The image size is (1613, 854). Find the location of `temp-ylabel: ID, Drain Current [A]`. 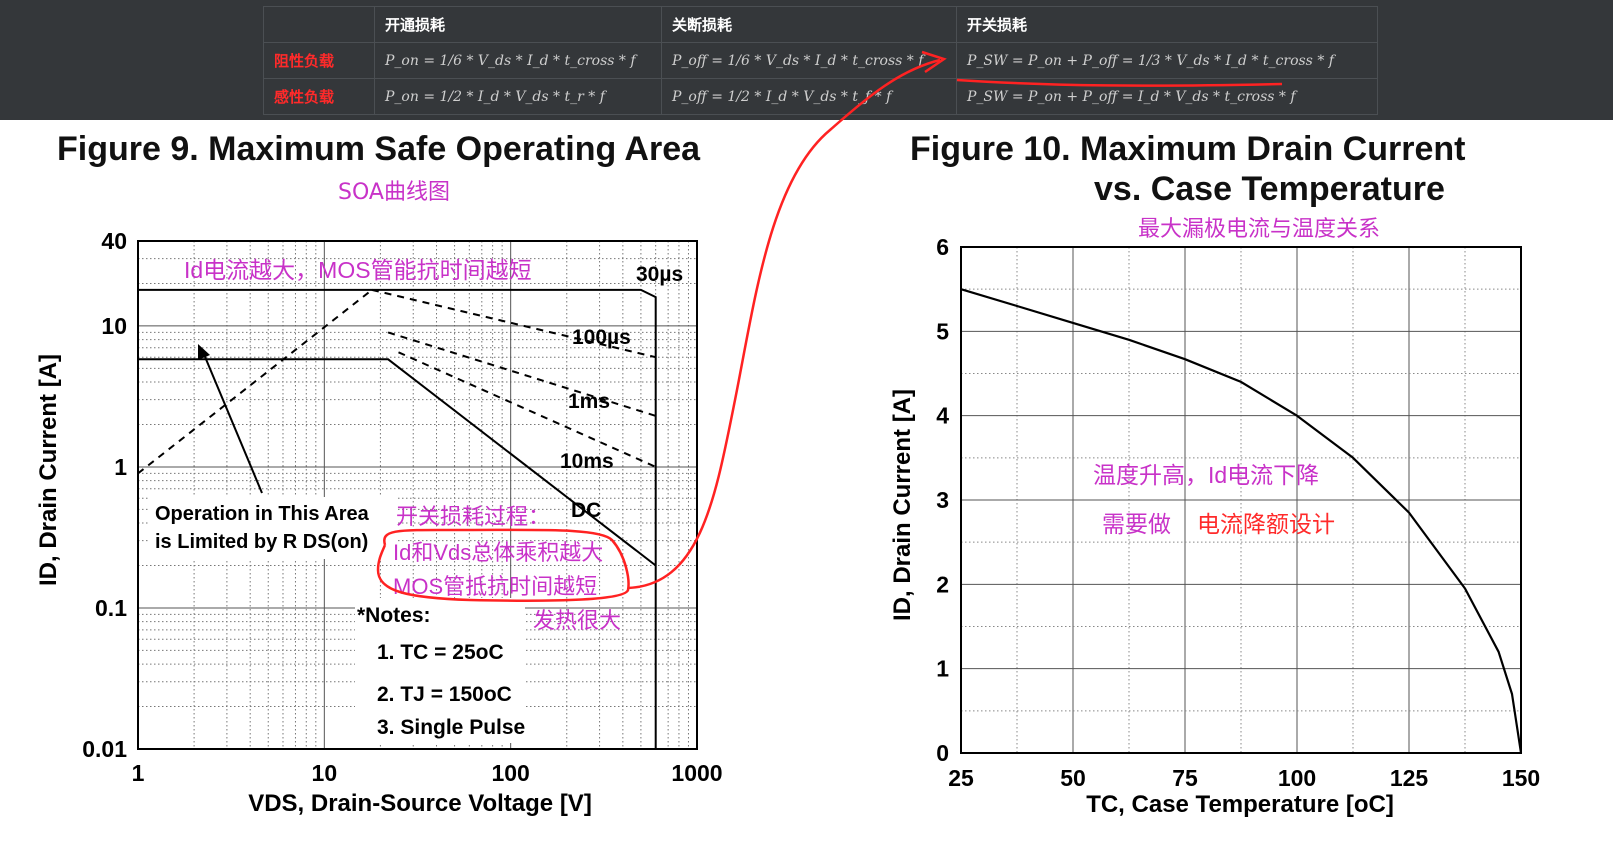

temp-ylabel: ID, Drain Current [A] is located at coordinates (902, 505).